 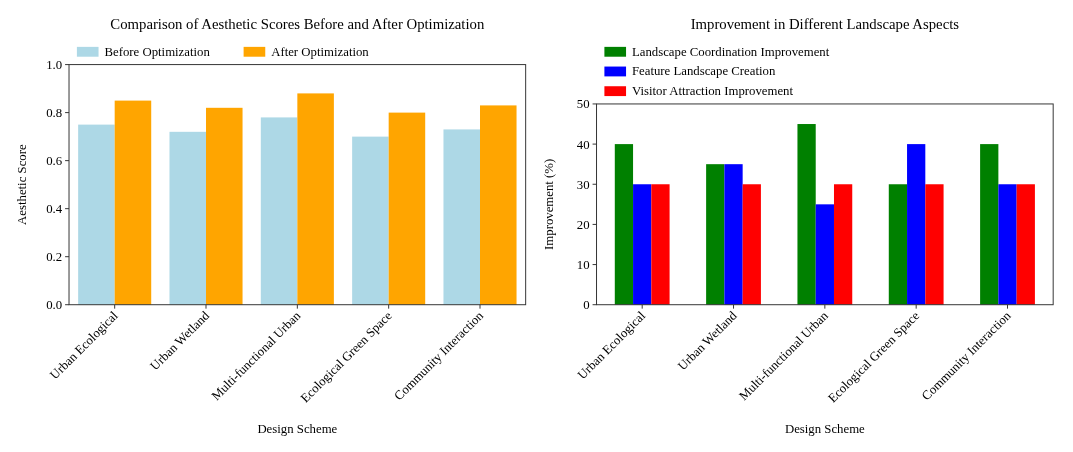 What do you see at coordinates (54, 305) in the screenshot?
I see `y-tick-label: 0.0` at bounding box center [54, 305].